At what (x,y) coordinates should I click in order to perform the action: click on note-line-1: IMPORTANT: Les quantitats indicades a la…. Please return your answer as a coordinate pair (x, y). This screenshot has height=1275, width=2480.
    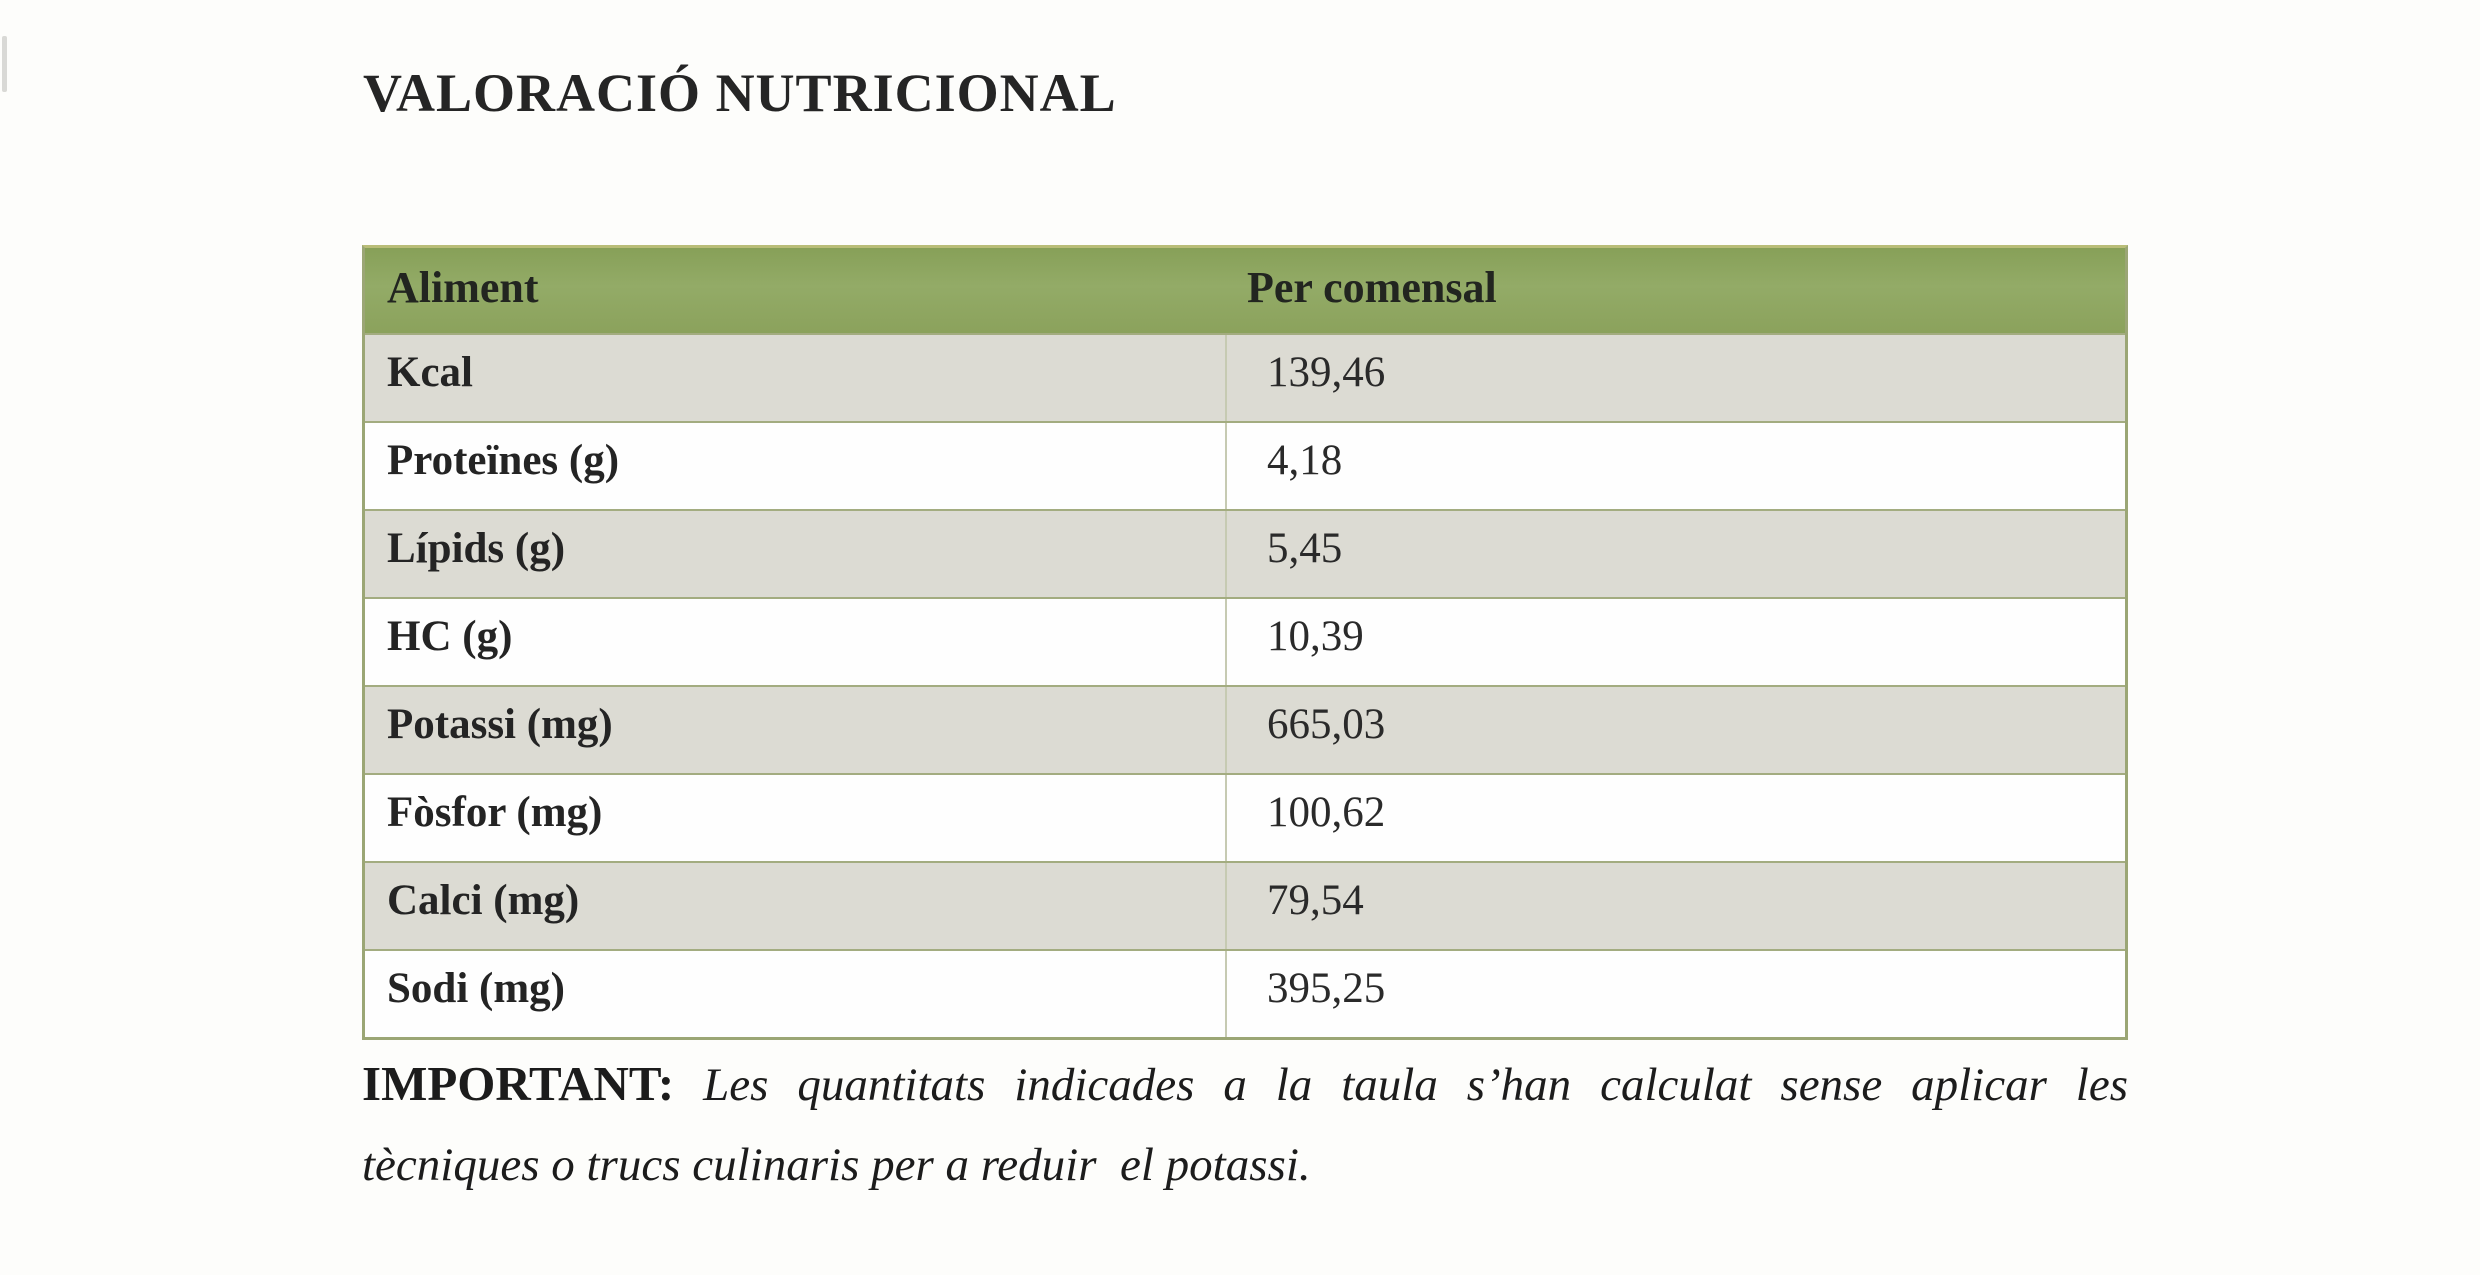
    Looking at the image, I should click on (1245, 1084).